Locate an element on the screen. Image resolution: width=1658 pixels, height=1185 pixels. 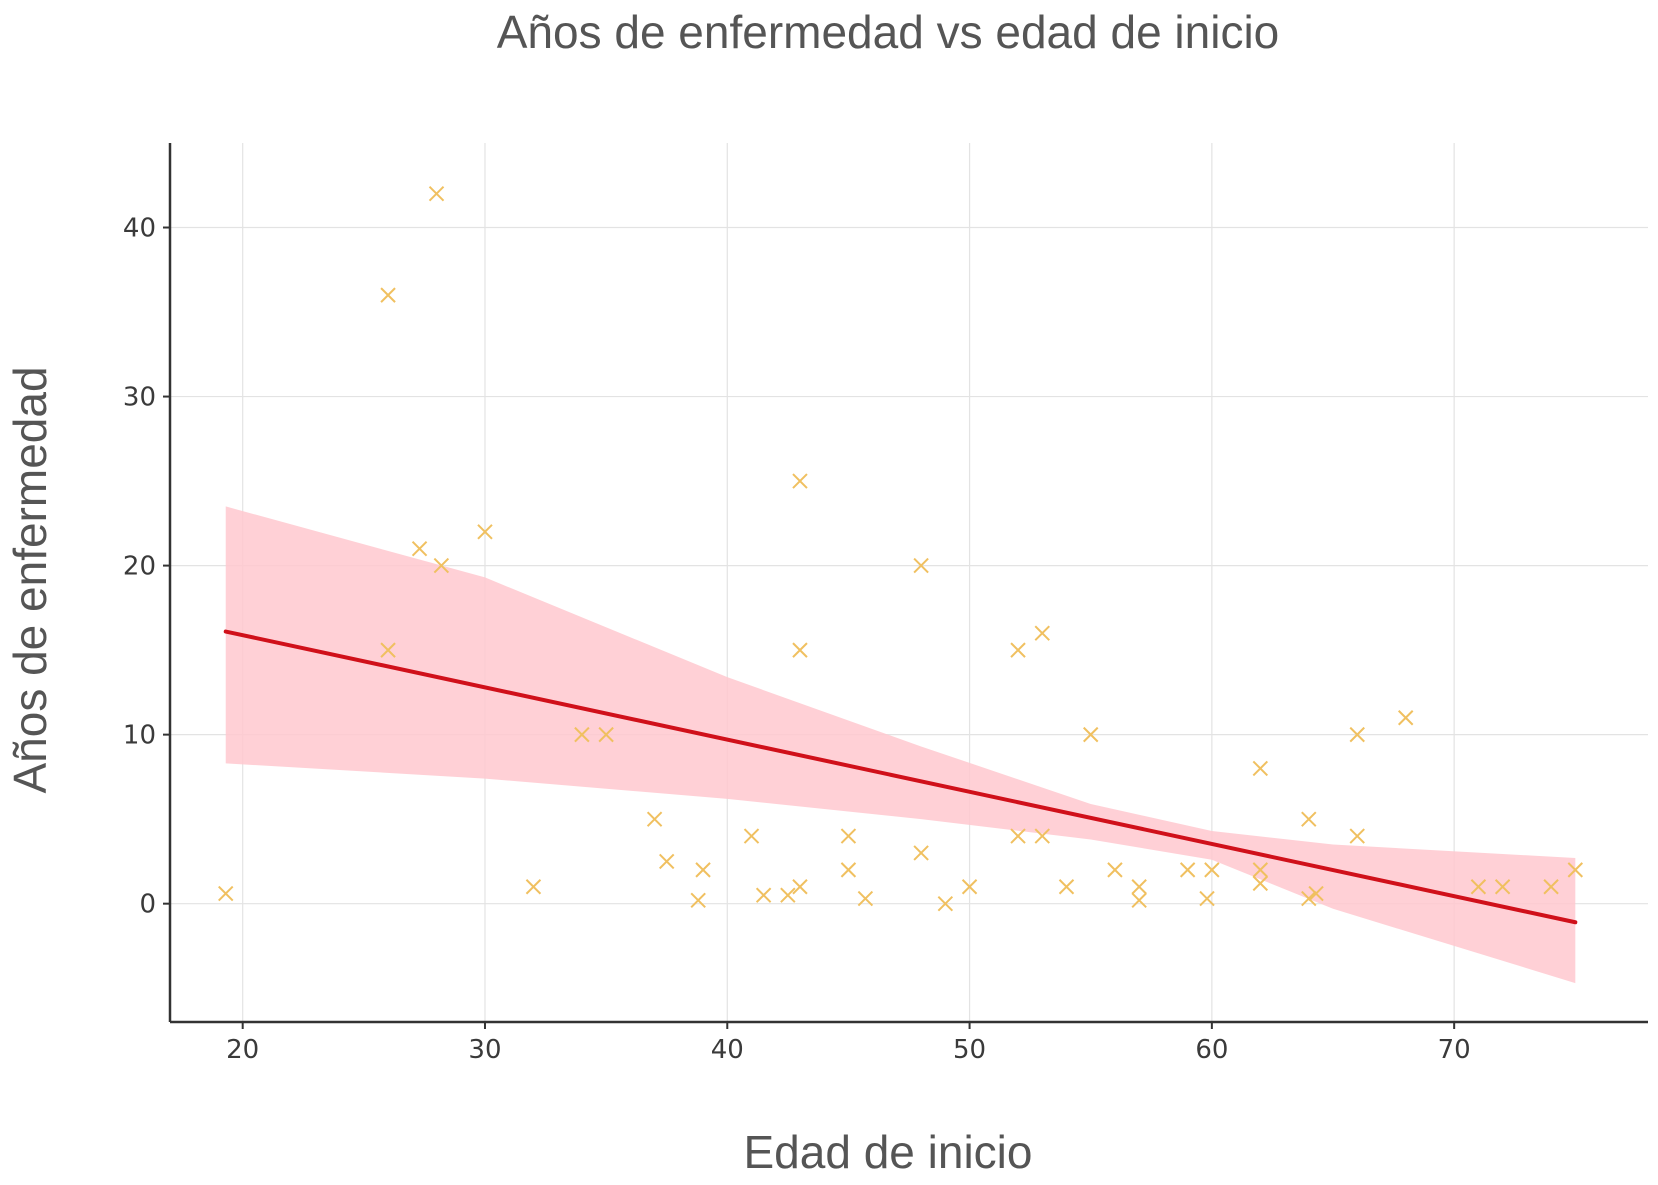
y-tick-label: 20 is located at coordinates (139, 567).